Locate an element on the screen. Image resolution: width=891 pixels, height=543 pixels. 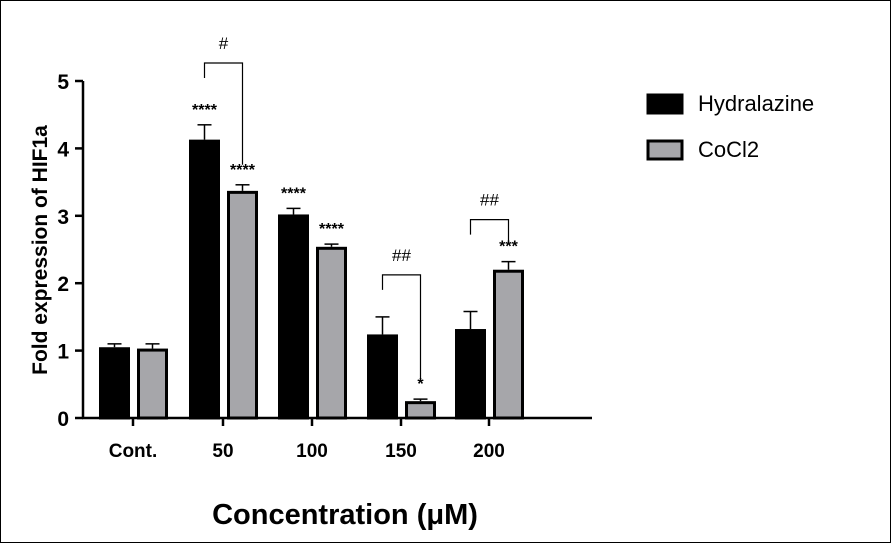
x-tick-label: 200 is located at coordinates (489, 451).